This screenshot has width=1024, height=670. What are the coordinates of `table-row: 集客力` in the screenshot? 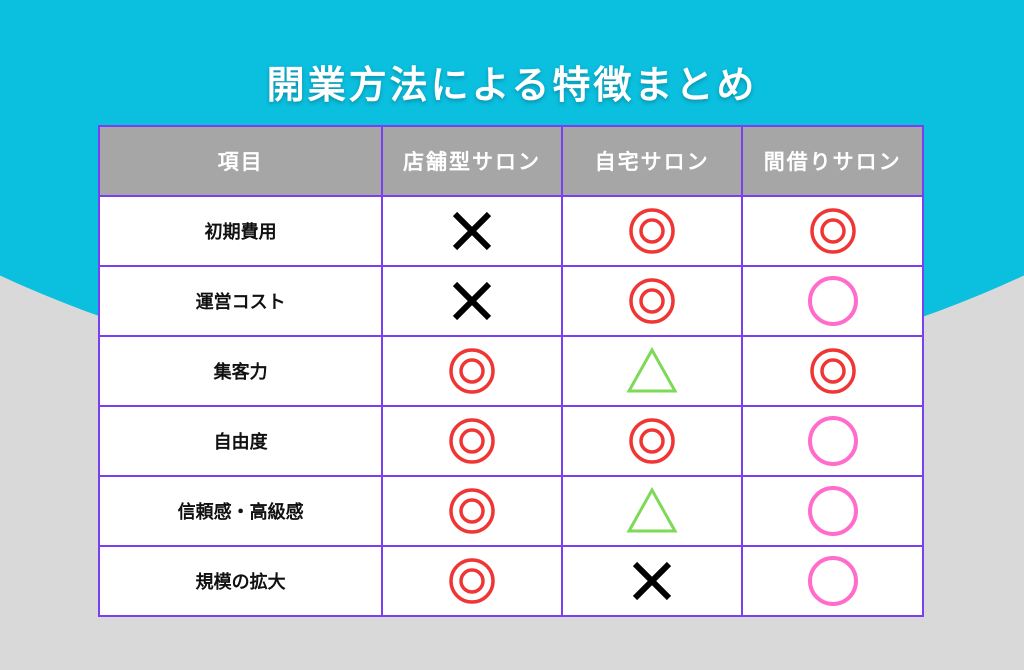 It's located at (510, 371).